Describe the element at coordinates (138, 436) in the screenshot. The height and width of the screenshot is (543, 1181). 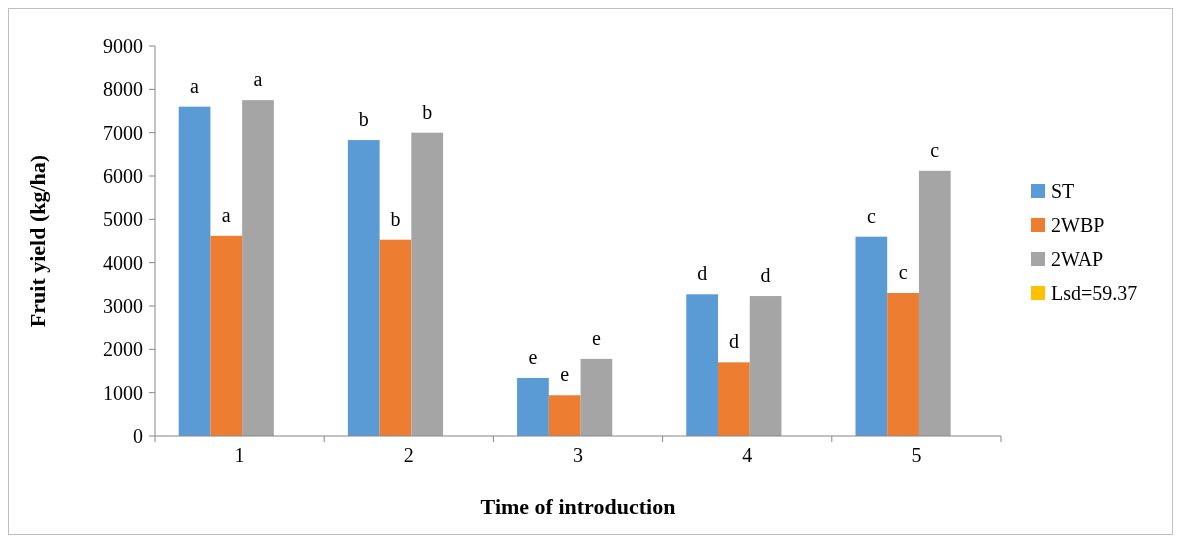
I see `y-tick-label: 0` at that location.